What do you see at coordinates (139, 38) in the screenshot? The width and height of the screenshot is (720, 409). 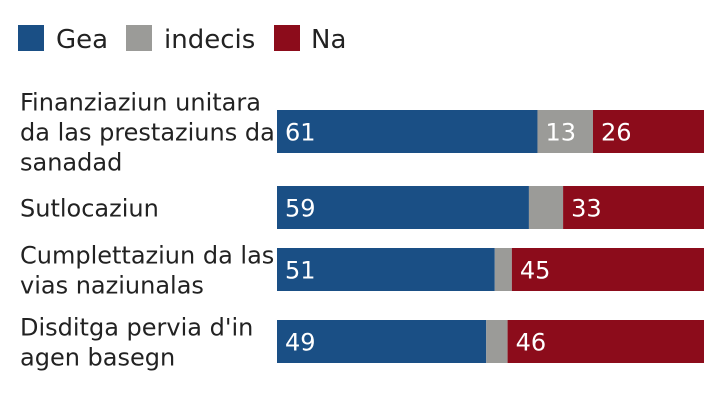 I see `legend-swatch-indecis` at bounding box center [139, 38].